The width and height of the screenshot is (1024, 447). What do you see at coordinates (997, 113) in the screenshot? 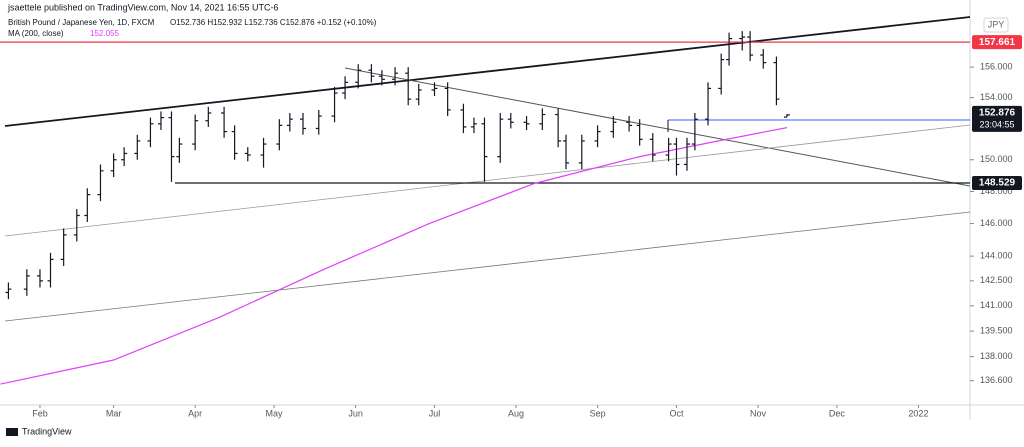
I see `last-price: 152.876` at bounding box center [997, 113].